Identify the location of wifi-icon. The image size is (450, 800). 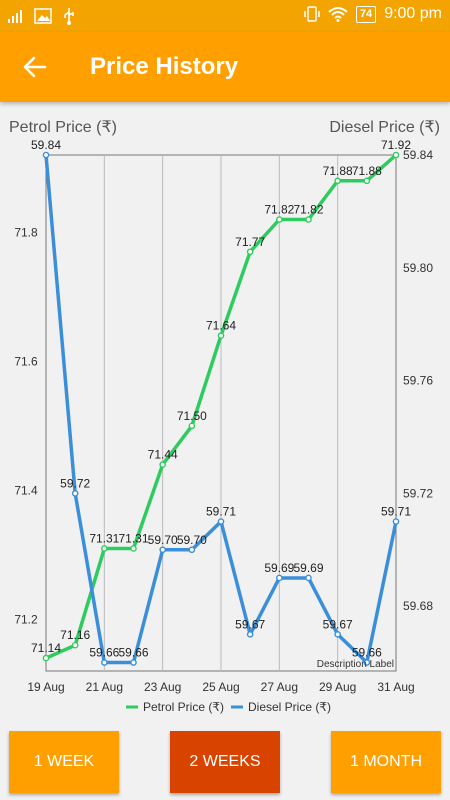
(338, 14).